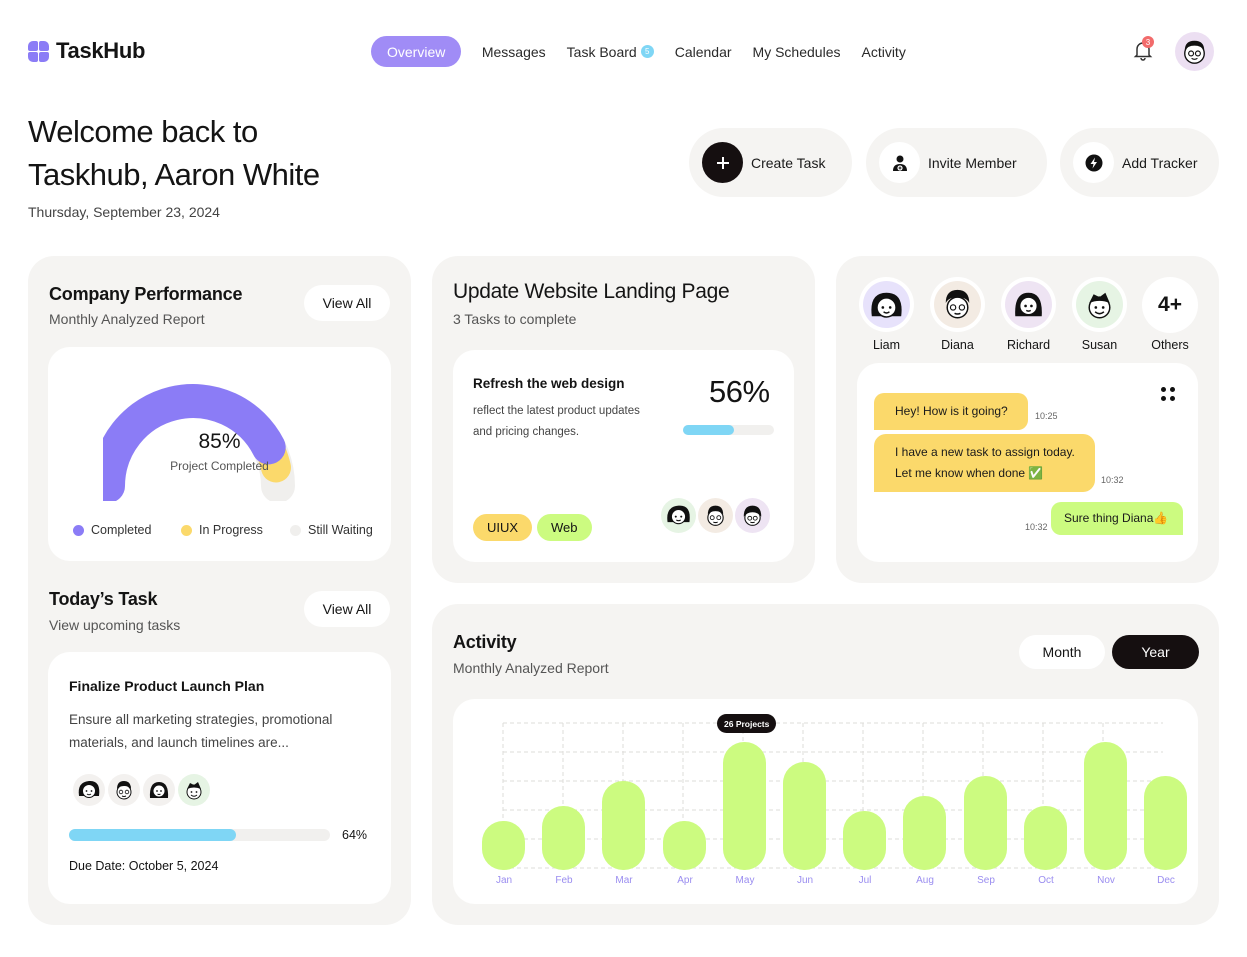 This screenshot has height=957, width=1247. I want to click on welcome-line-2: Taskhub, Aaron White, so click(174, 174).